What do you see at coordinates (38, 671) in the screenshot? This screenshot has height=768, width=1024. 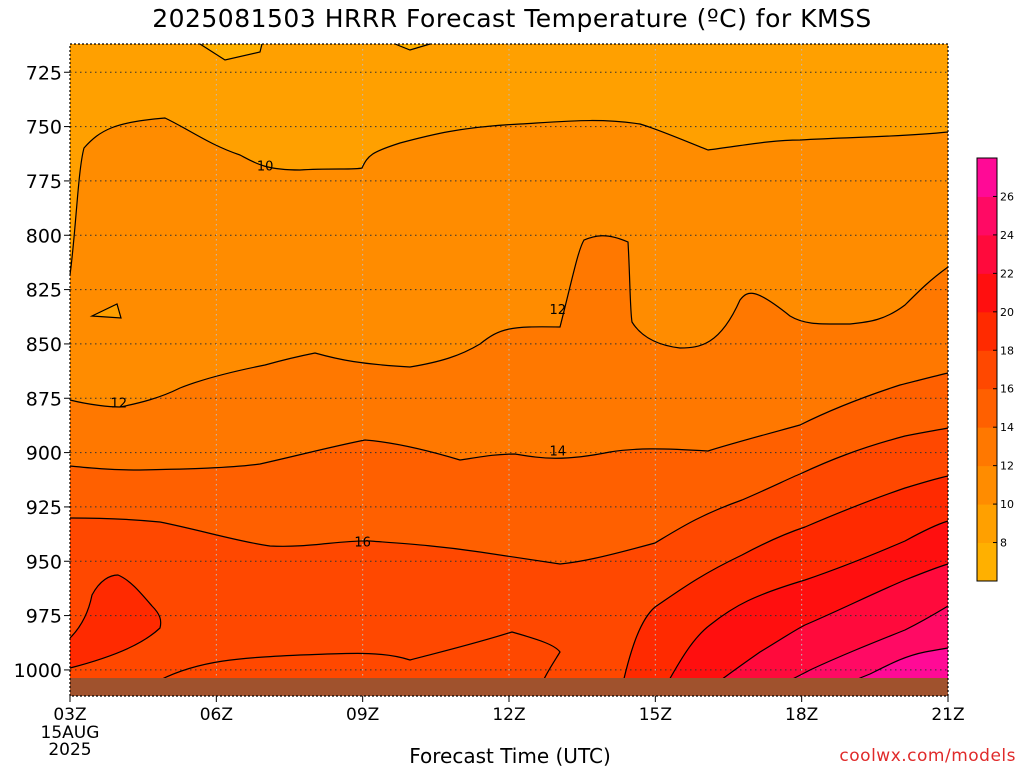 I see `y-tick-label-1000: 1000` at bounding box center [38, 671].